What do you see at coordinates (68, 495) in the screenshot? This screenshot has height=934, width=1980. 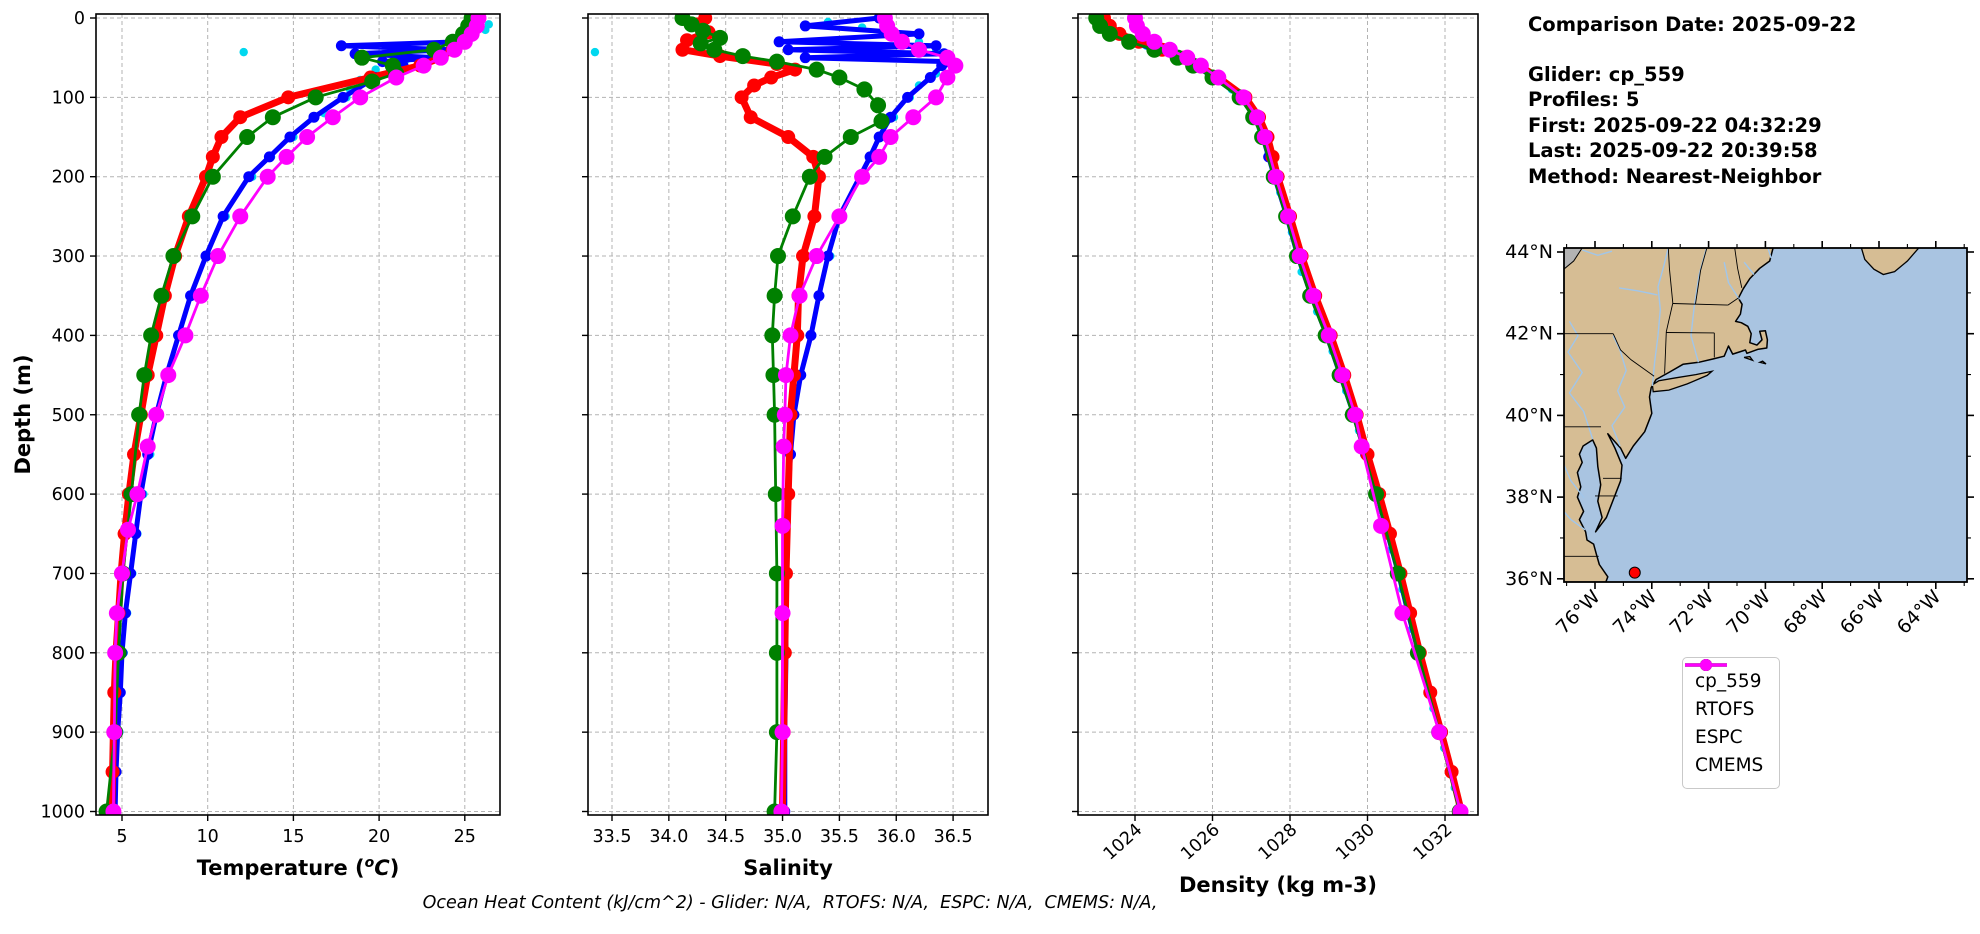 I see `svg-text: 600` at bounding box center [68, 495].